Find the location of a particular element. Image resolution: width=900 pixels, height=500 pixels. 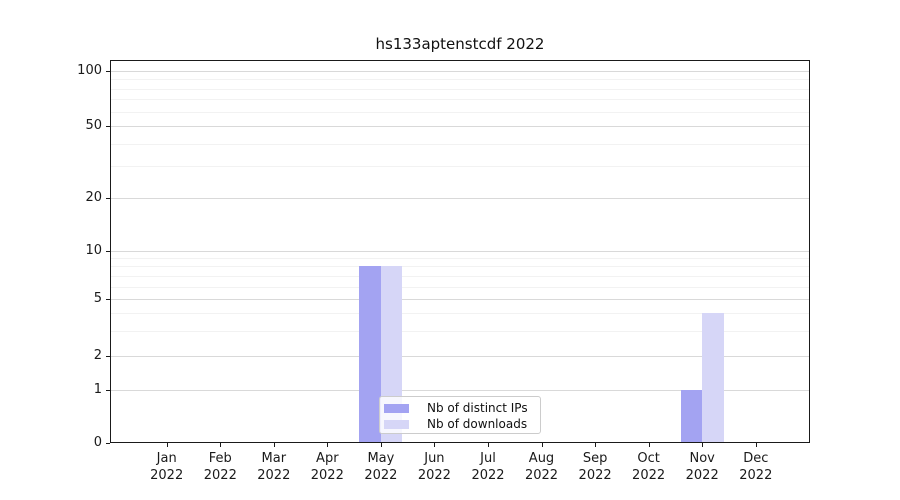

x-tick-label: May 2022 is located at coordinates (381, 467).